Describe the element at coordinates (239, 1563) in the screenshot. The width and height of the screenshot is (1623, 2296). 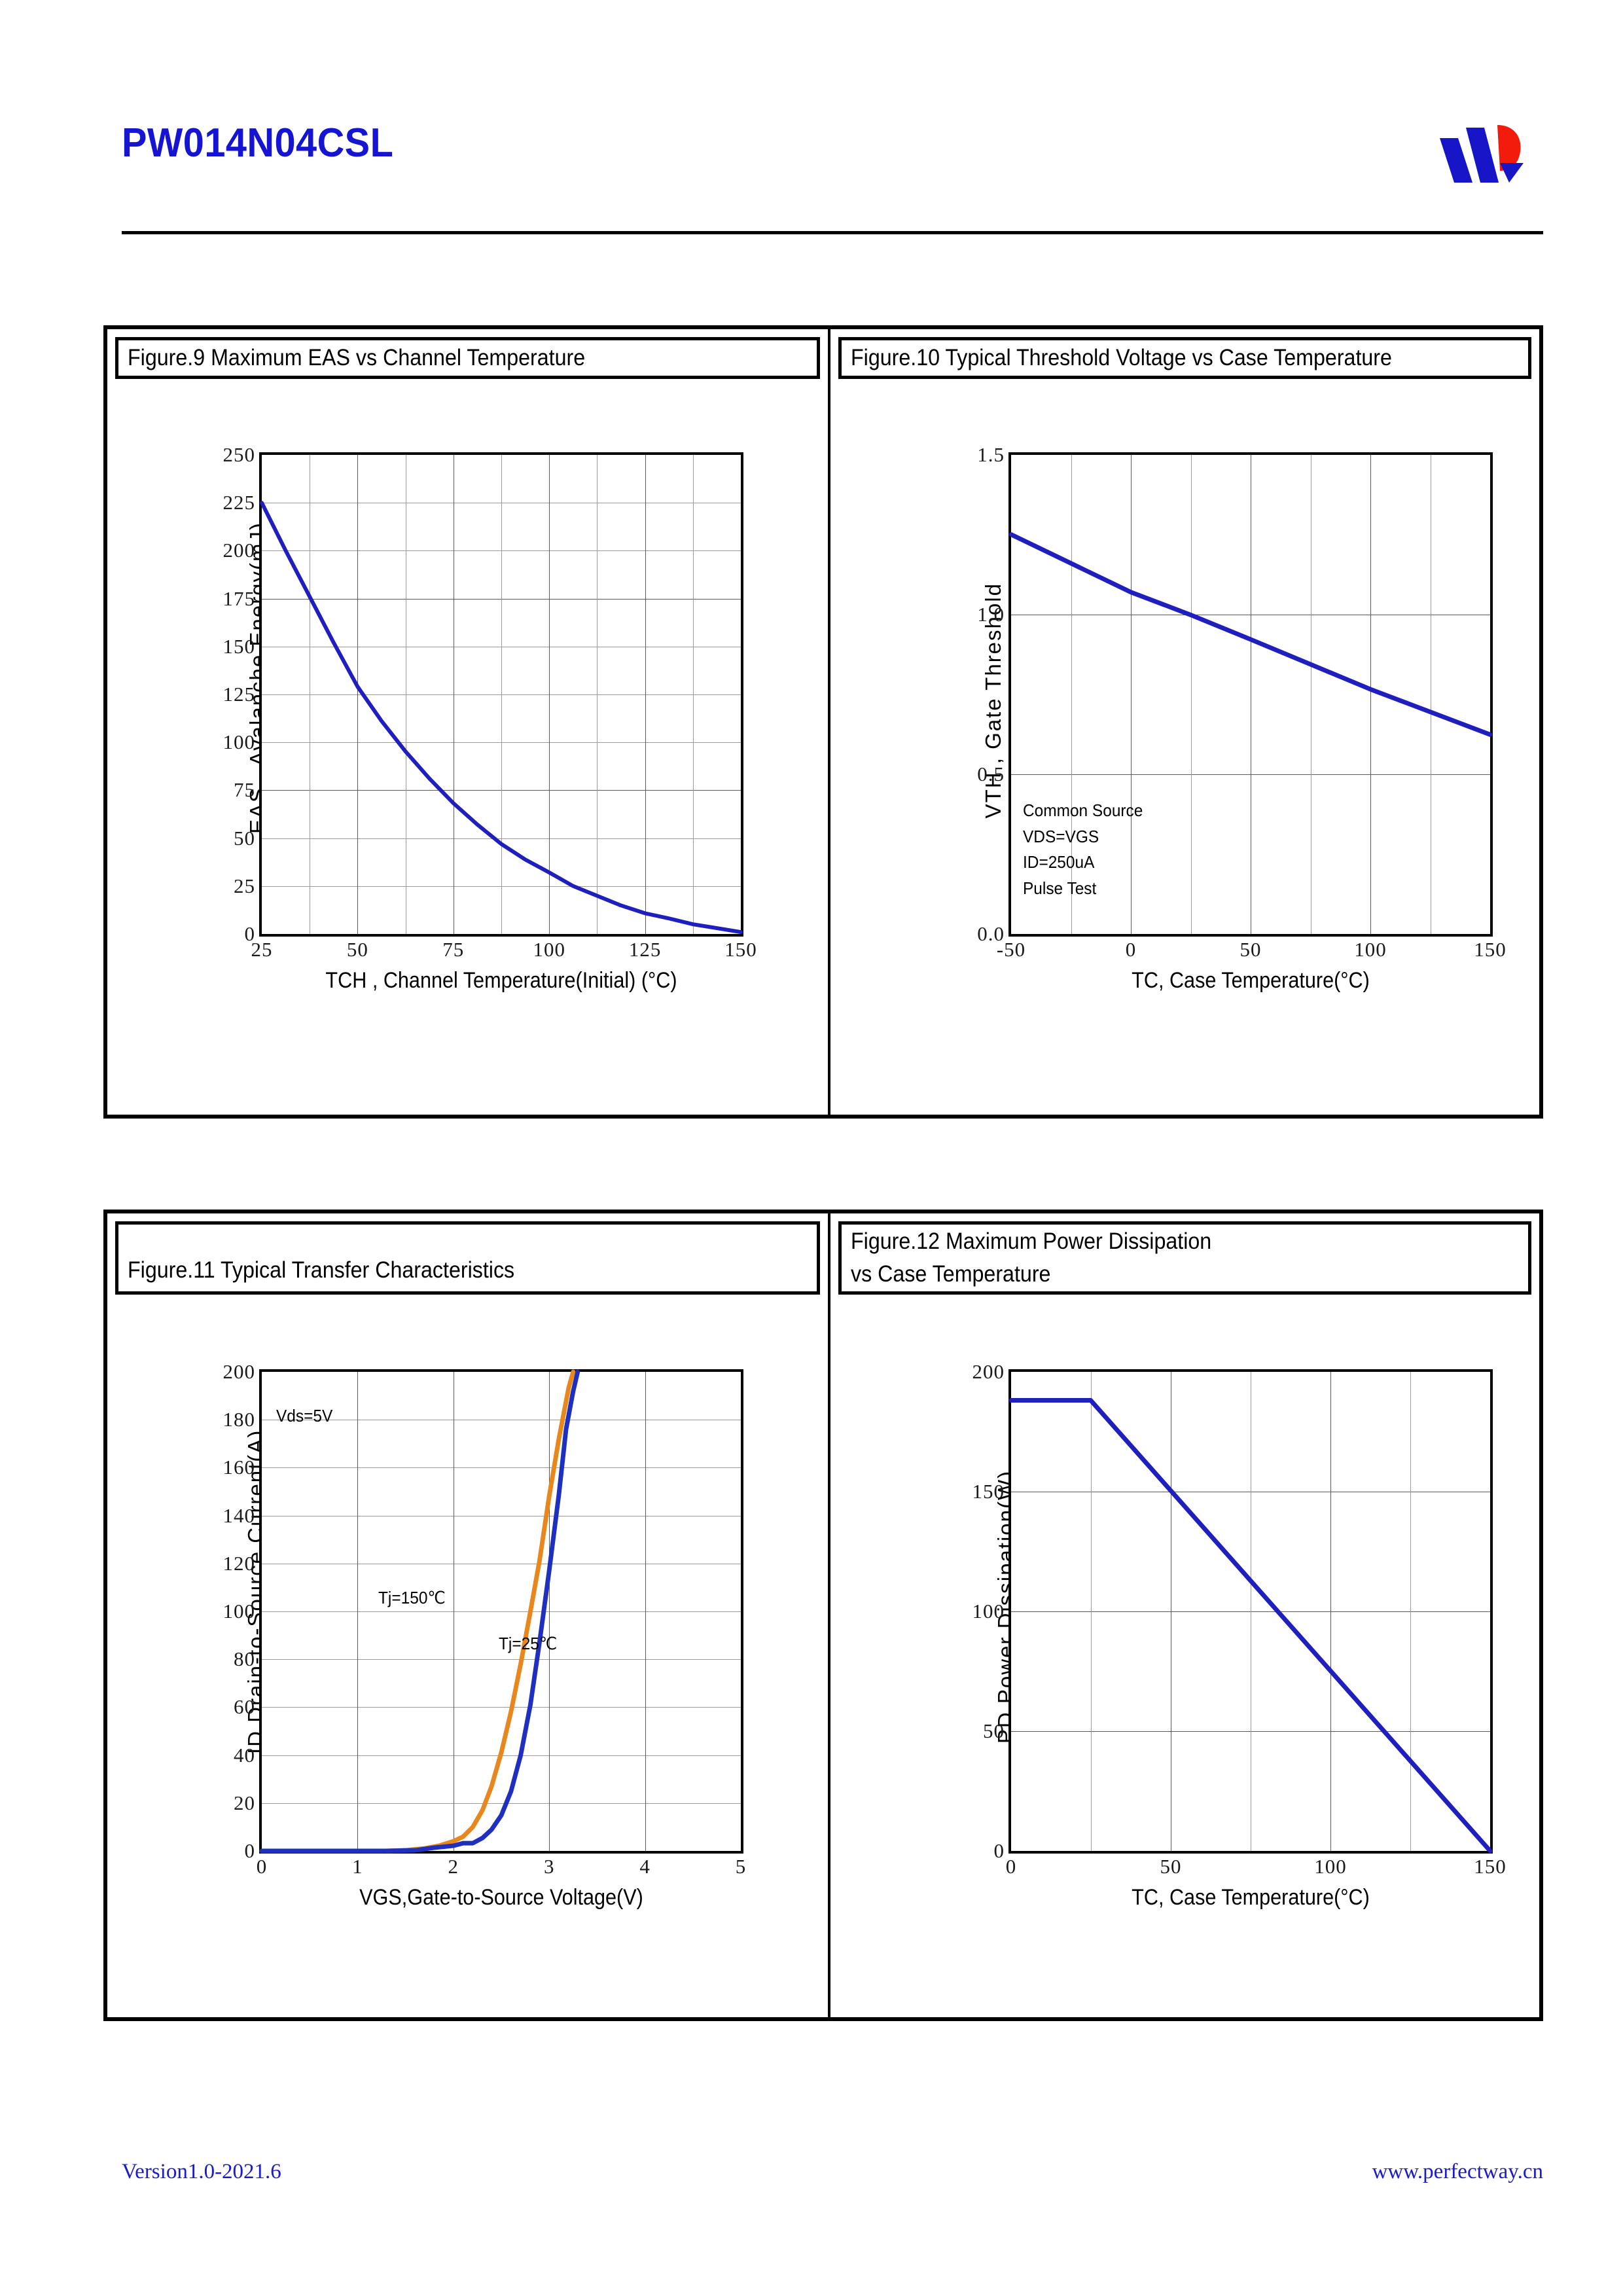
I see `figure-11-ytick: 120` at that location.